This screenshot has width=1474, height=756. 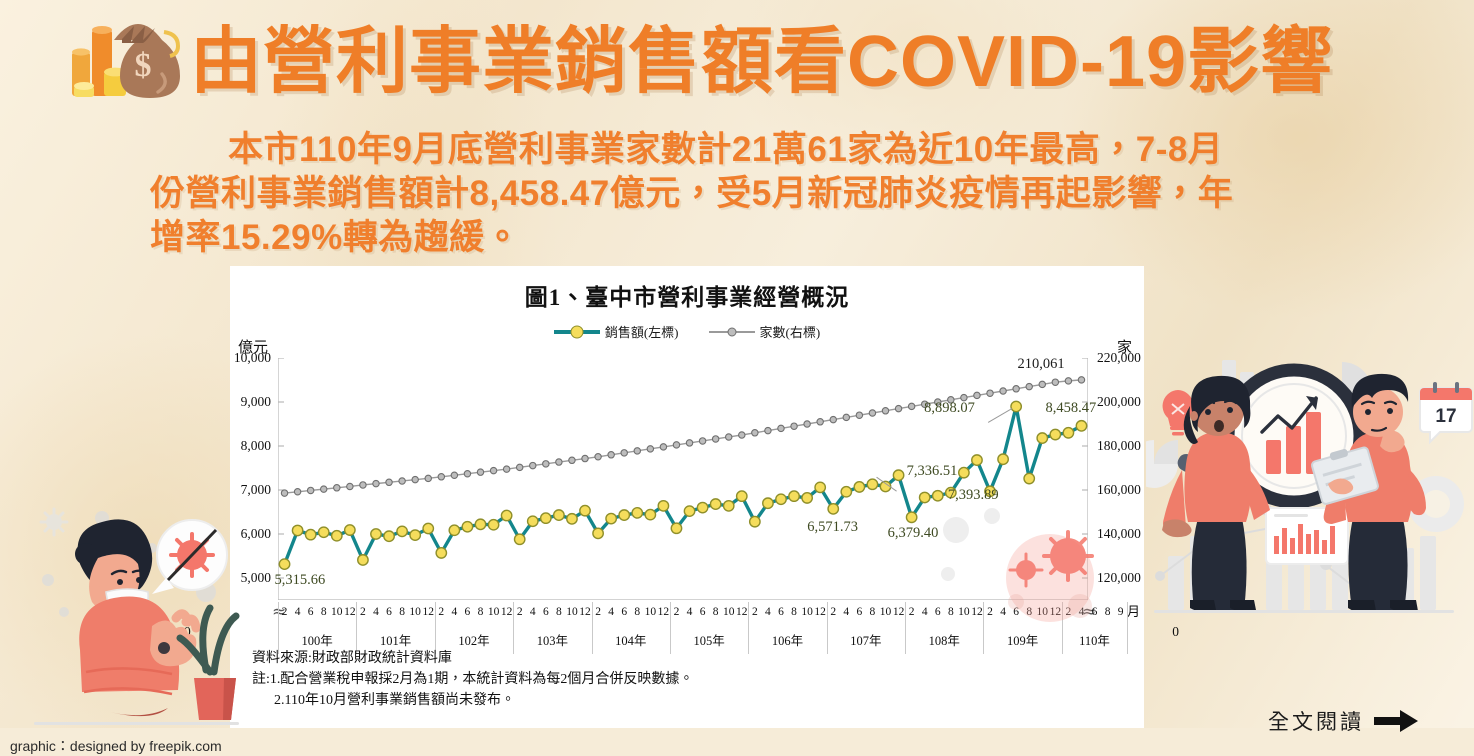 What do you see at coordinates (1119, 533) in the screenshot?
I see `y-axis-tick-right: 140,000` at bounding box center [1119, 533].